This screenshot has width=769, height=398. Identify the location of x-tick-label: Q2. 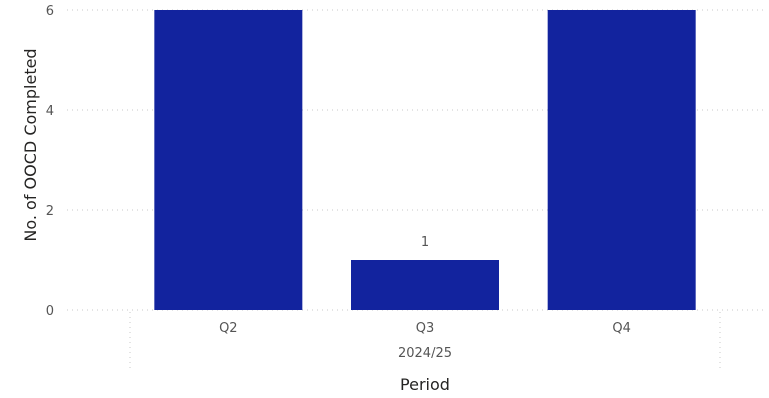
(228, 328).